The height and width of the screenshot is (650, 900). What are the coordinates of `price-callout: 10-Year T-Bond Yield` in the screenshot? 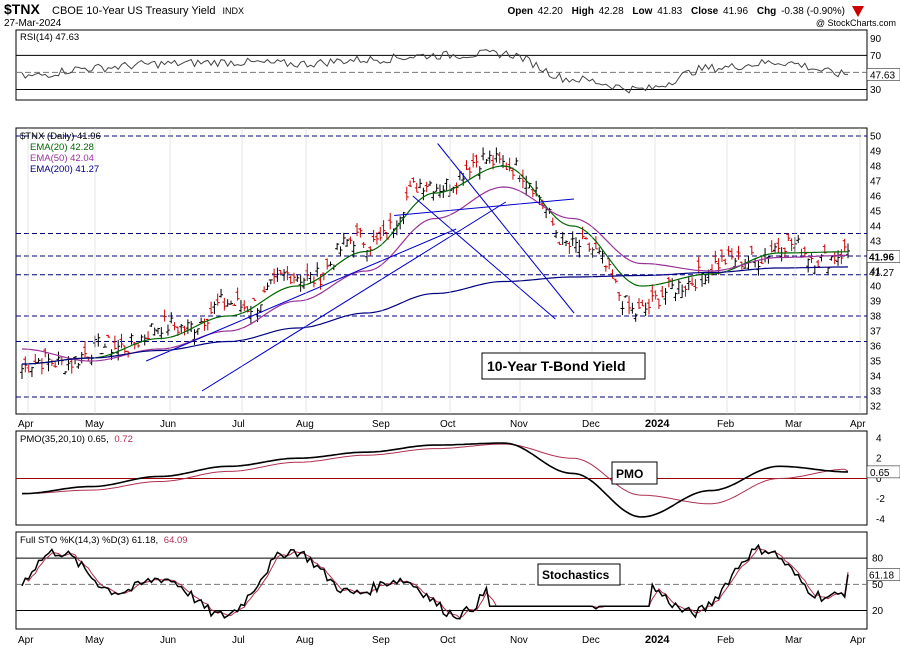 It's located at (563, 366).